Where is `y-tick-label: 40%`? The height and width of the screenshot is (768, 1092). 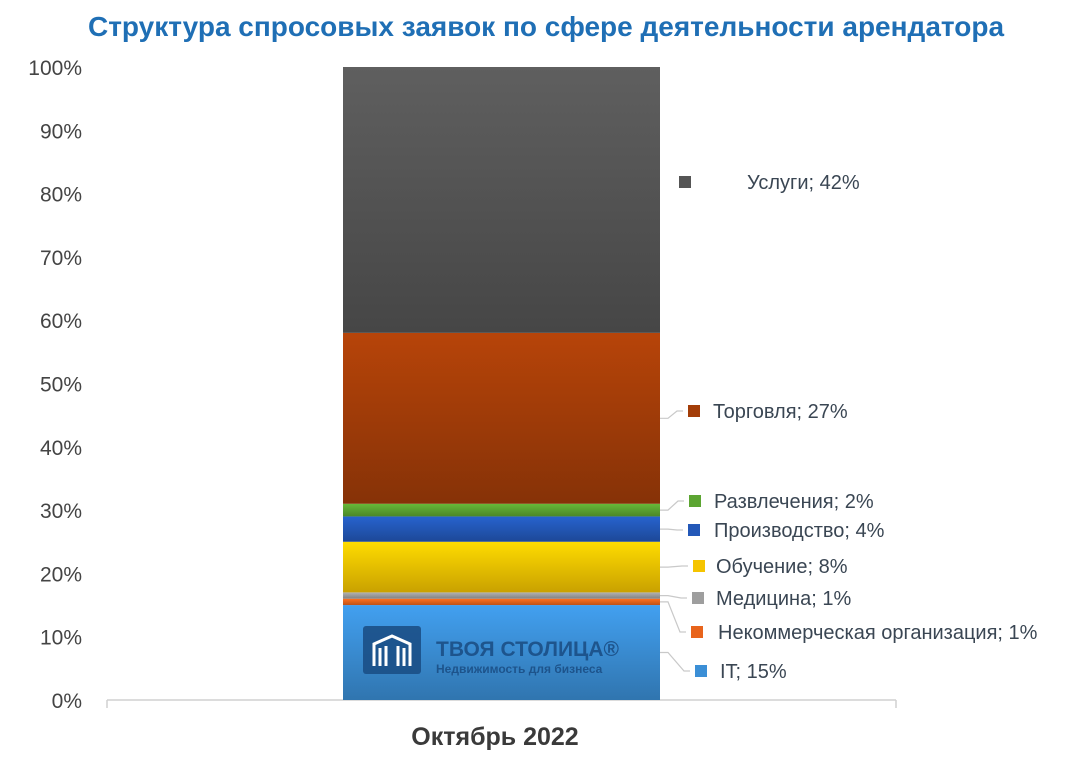
y-tick-label: 40% is located at coordinates (61, 448).